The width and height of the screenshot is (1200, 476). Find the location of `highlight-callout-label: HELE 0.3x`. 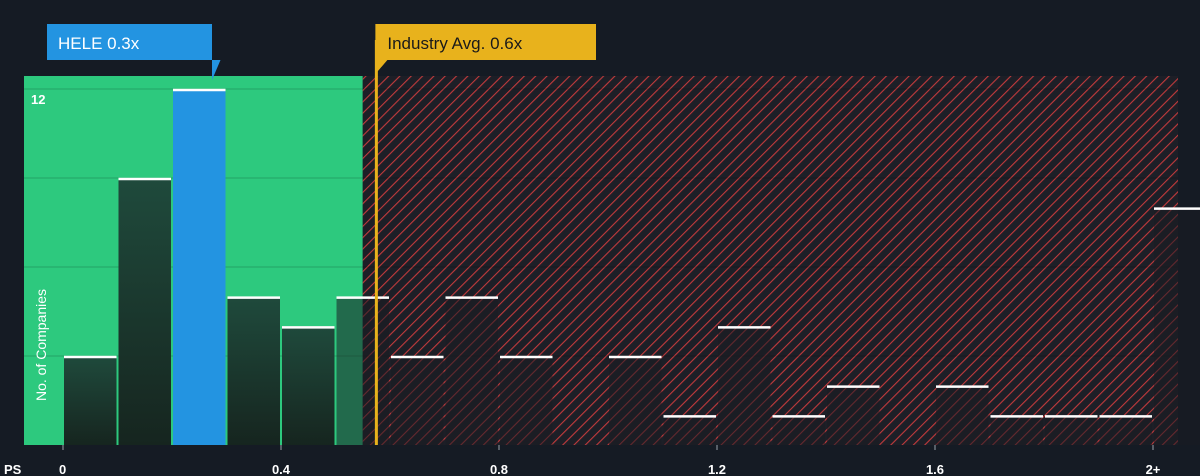

highlight-callout-label: HELE 0.3x is located at coordinates (99, 43).